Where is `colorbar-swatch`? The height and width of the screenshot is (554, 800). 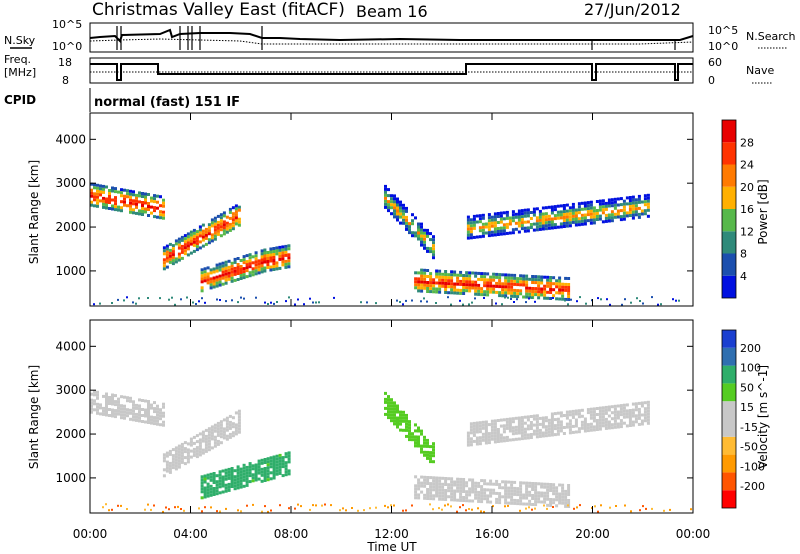 colorbar-swatch is located at coordinates (729, 197).